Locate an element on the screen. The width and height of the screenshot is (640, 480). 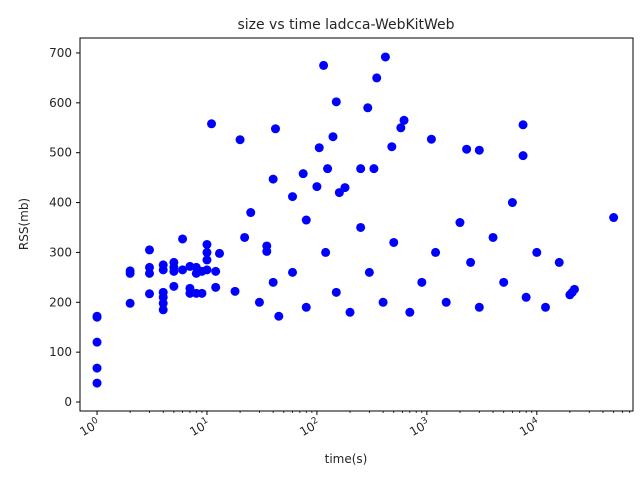
svg-text: 10⁴ is located at coordinates (530, 427).